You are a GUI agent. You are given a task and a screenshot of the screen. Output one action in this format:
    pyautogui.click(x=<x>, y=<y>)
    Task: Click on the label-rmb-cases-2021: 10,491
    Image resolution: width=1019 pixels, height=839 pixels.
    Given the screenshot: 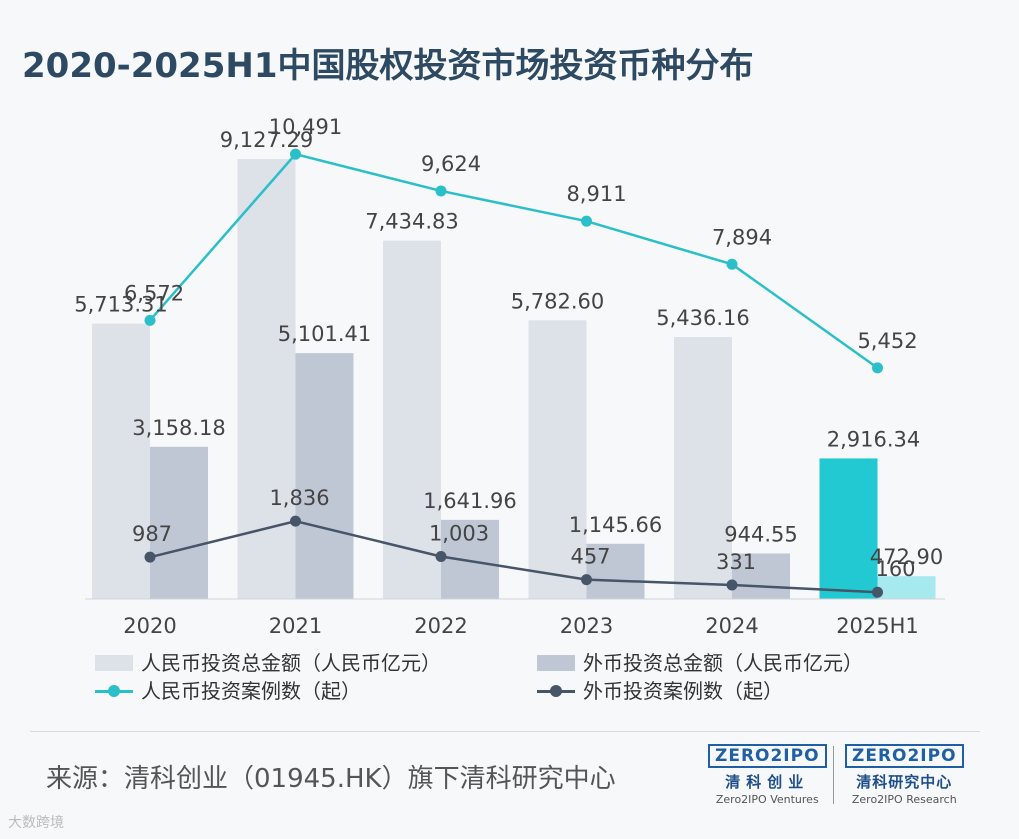 What is the action you would take?
    pyautogui.click(x=305, y=127)
    